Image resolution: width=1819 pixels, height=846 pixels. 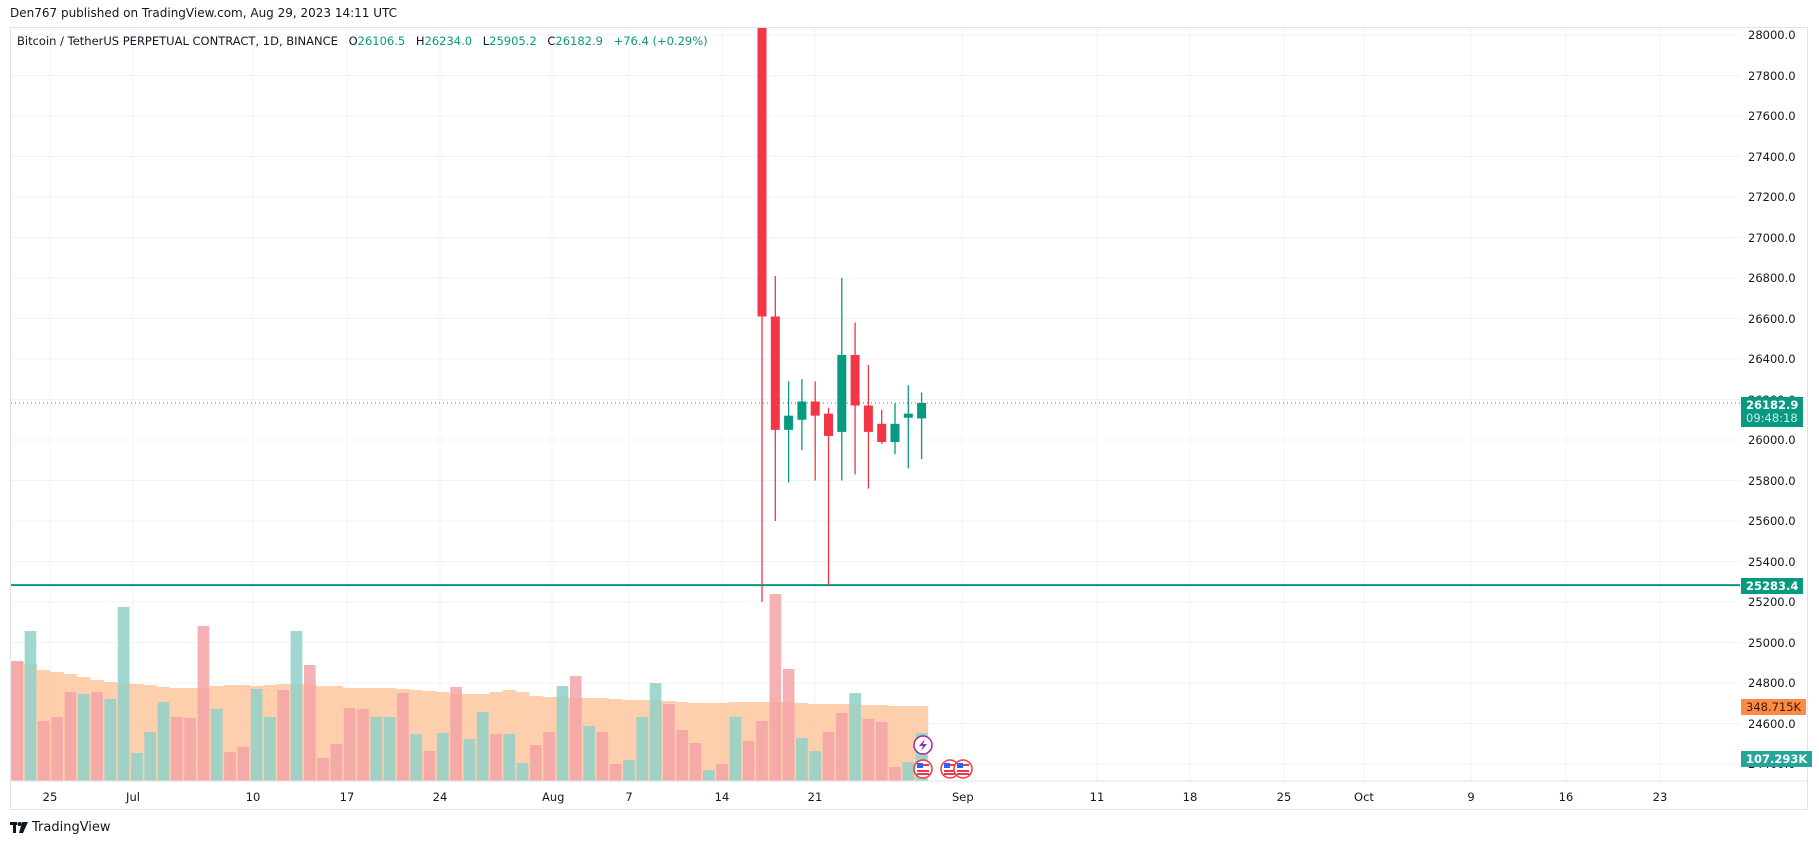 What do you see at coordinates (1284, 797) in the screenshot?
I see `time-tick-label: 25` at bounding box center [1284, 797].